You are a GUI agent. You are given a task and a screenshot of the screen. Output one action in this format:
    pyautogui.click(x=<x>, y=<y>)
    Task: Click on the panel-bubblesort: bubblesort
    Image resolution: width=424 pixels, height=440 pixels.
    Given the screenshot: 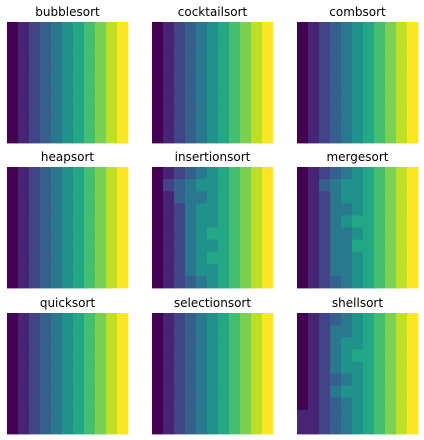 What is the action you would take?
    pyautogui.click(x=68, y=74)
    